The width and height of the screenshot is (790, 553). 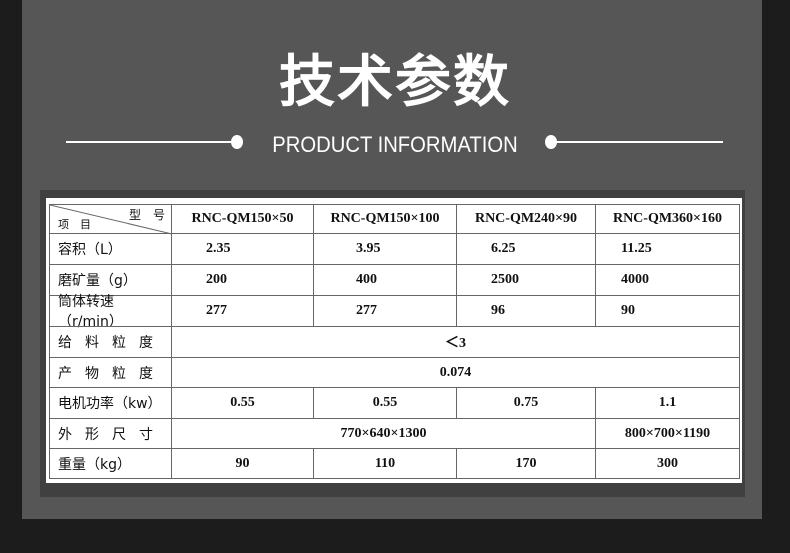 I want to click on value-cell: 300, so click(x=667, y=463).